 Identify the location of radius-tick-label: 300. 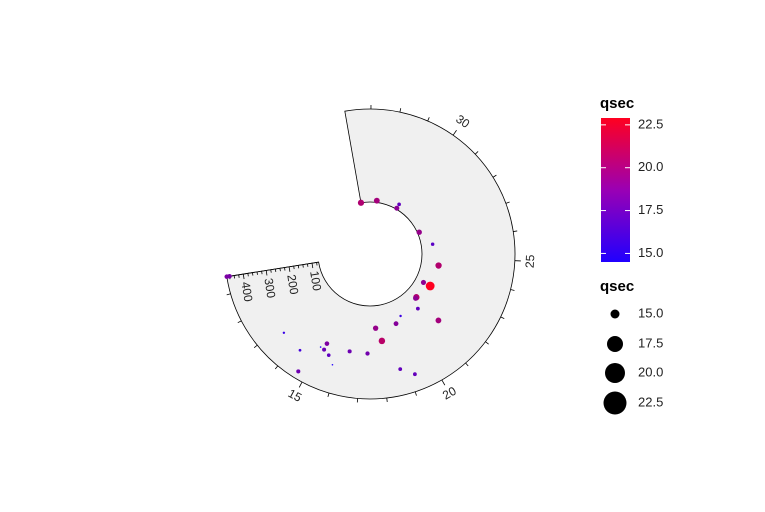
(269, 288).